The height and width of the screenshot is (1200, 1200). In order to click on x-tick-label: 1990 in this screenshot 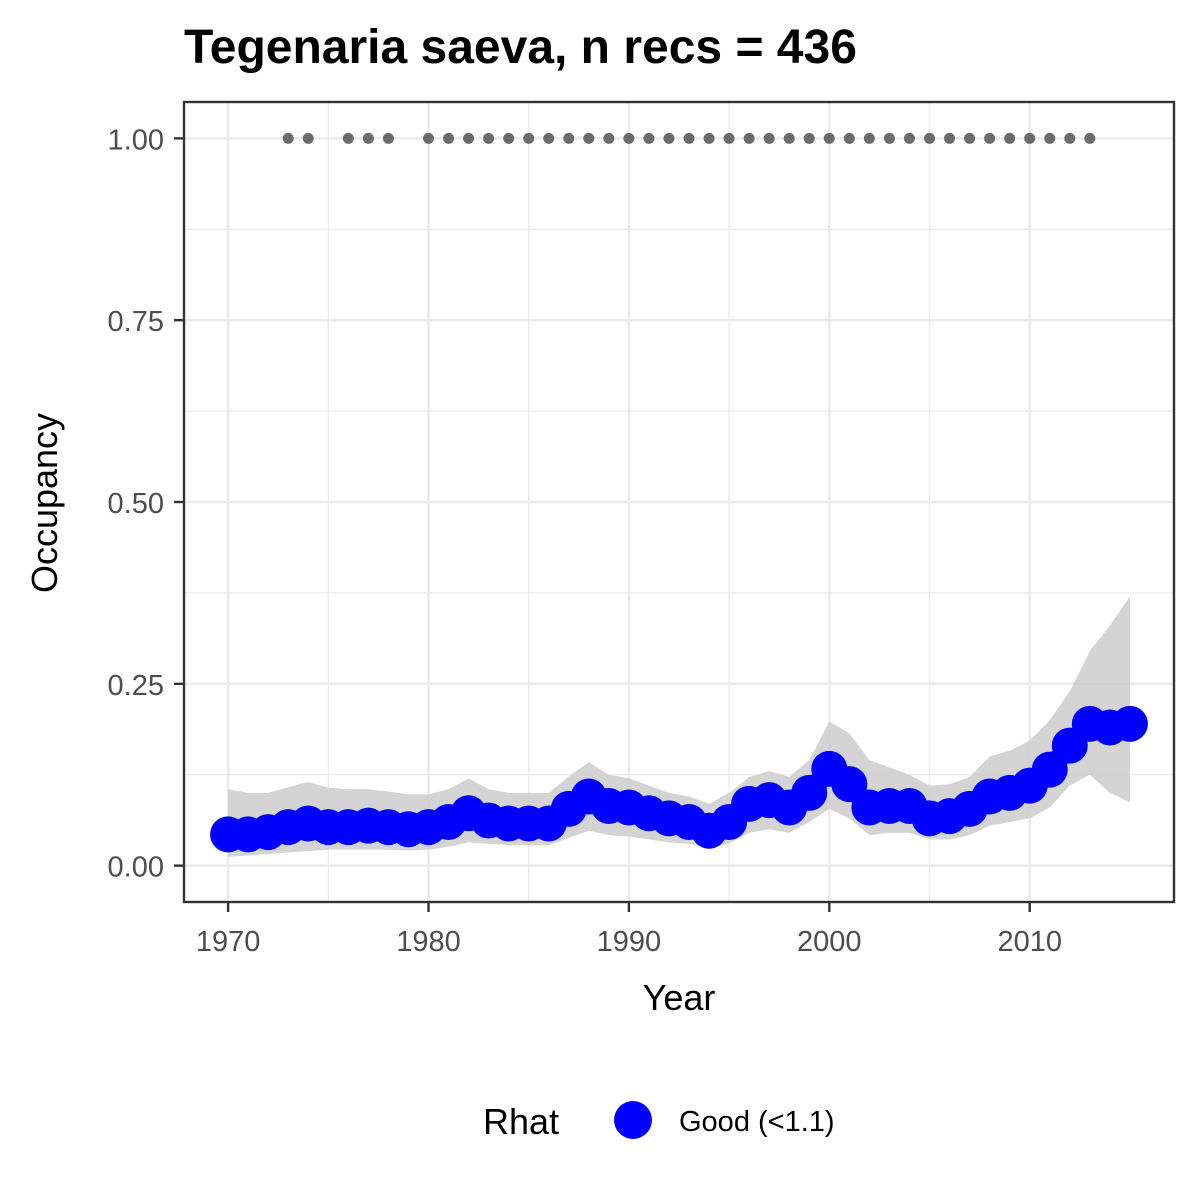, I will do `click(629, 942)`.